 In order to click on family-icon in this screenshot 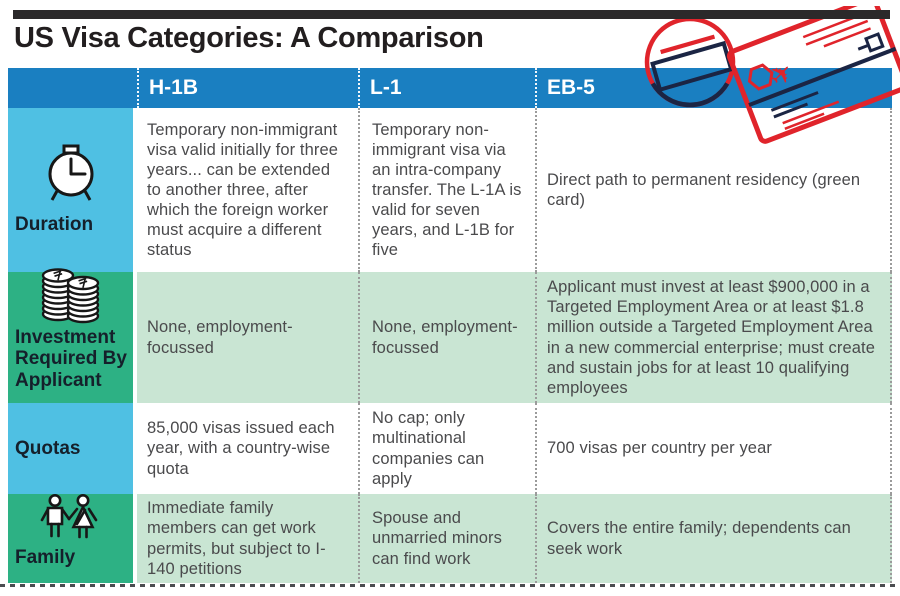, I will do `click(71, 519)`.